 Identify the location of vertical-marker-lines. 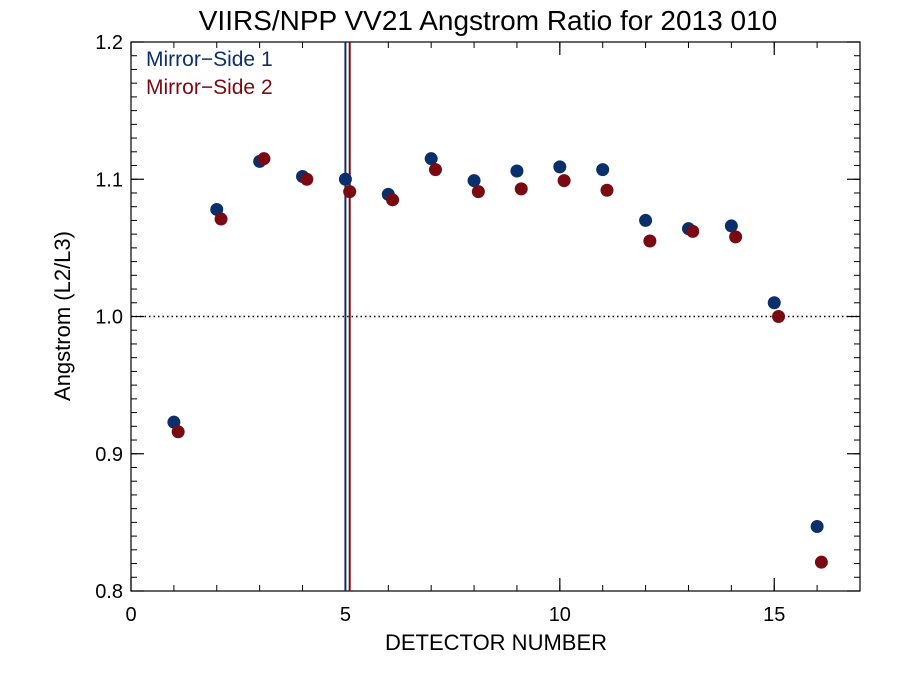
(347, 316).